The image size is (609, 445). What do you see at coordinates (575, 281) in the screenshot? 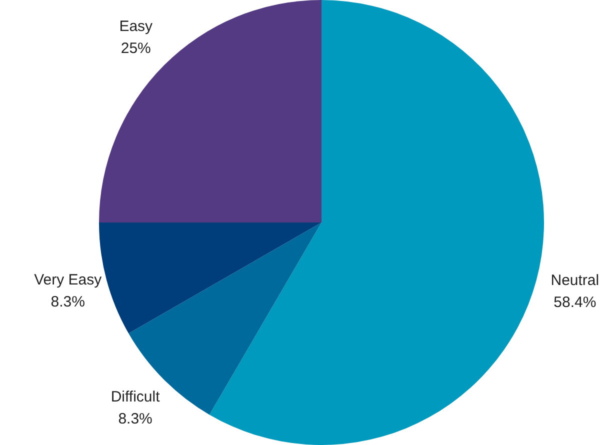
I see `slice-label: Neutral` at bounding box center [575, 281].